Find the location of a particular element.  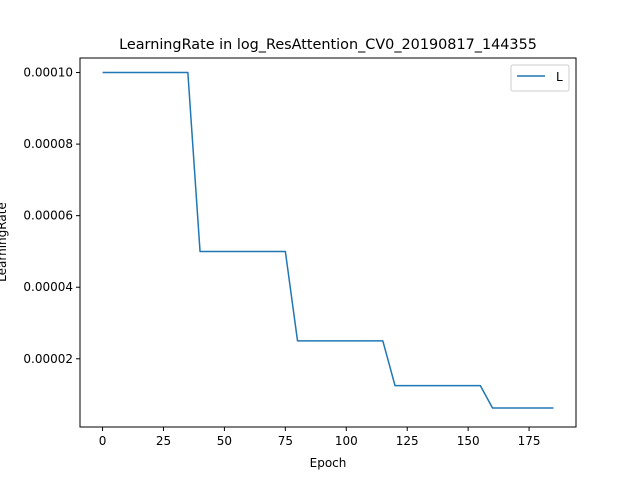

x-axis: 0 25 50 75 100 125 150 175 is located at coordinates (320, 437).